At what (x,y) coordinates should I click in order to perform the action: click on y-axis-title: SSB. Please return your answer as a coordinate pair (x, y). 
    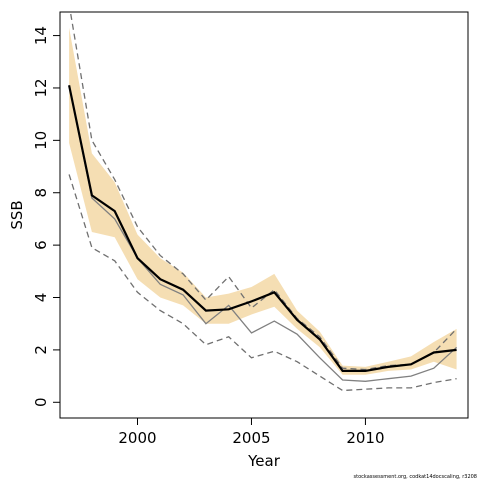
    Looking at the image, I should click on (17, 214).